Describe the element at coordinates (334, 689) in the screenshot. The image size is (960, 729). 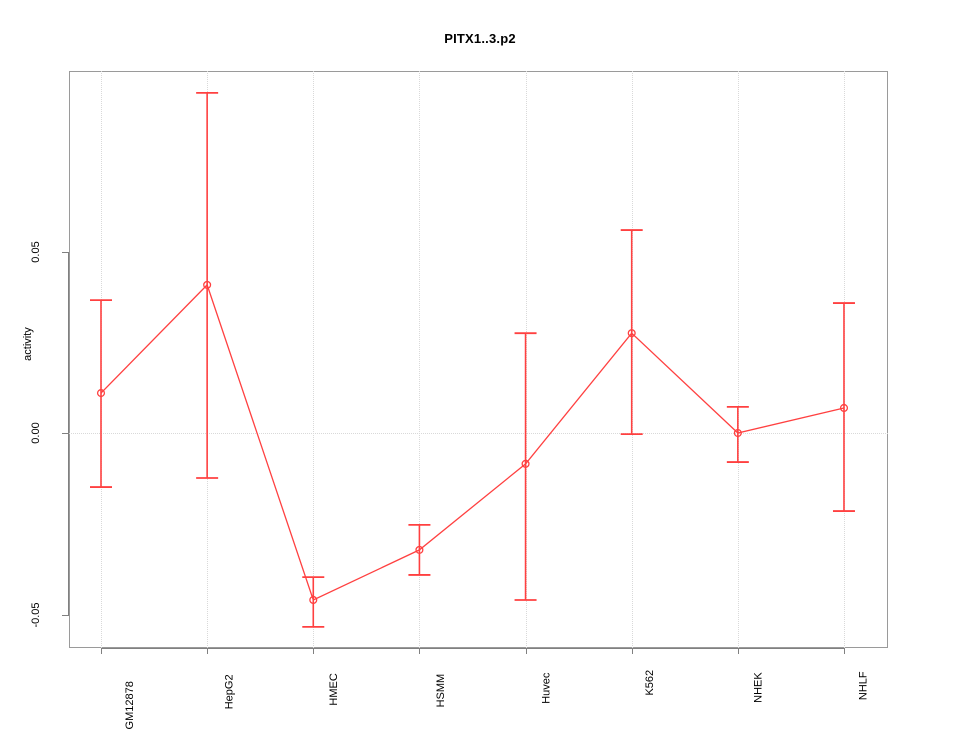
I see `x-tick-label: HMEC` at that location.